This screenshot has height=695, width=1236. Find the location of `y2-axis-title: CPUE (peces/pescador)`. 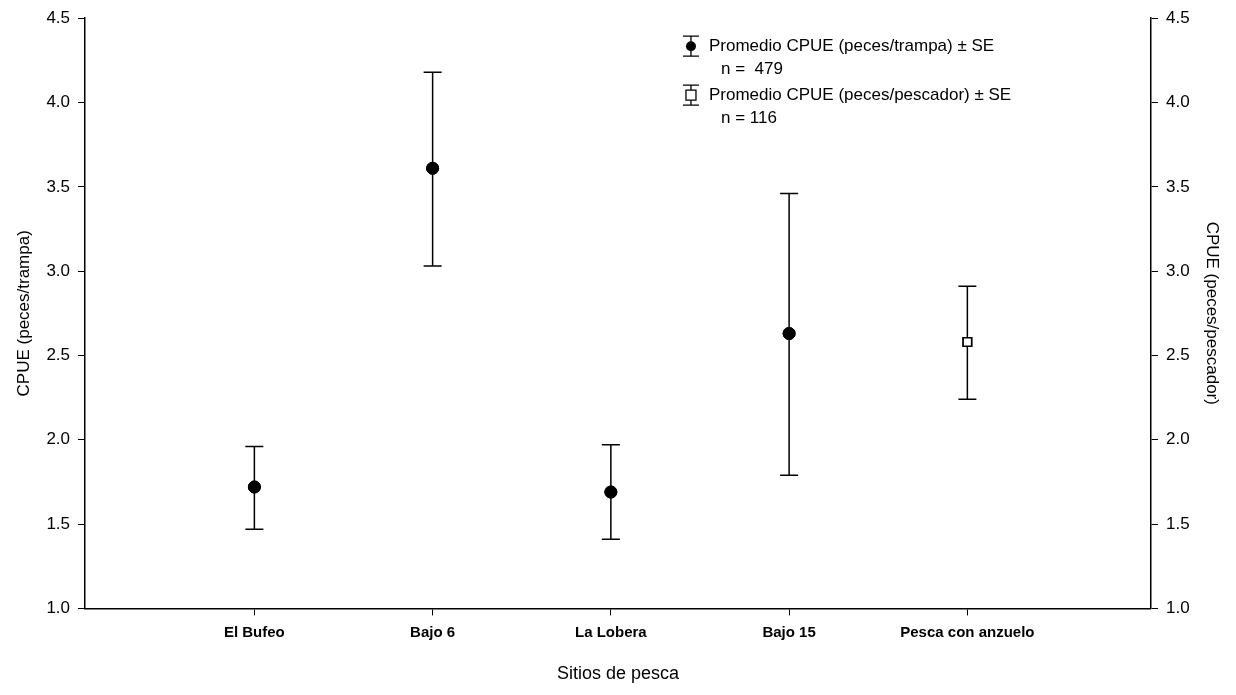

y2-axis-title: CPUE (peces/pescador) is located at coordinates (1213, 313).